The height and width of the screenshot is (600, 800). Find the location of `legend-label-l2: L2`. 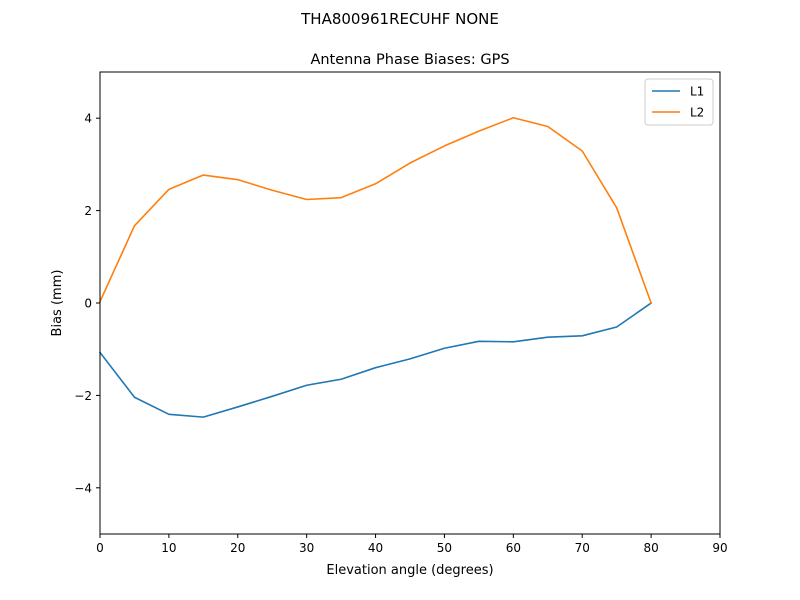

legend-label-l2: L2 is located at coordinates (697, 113).